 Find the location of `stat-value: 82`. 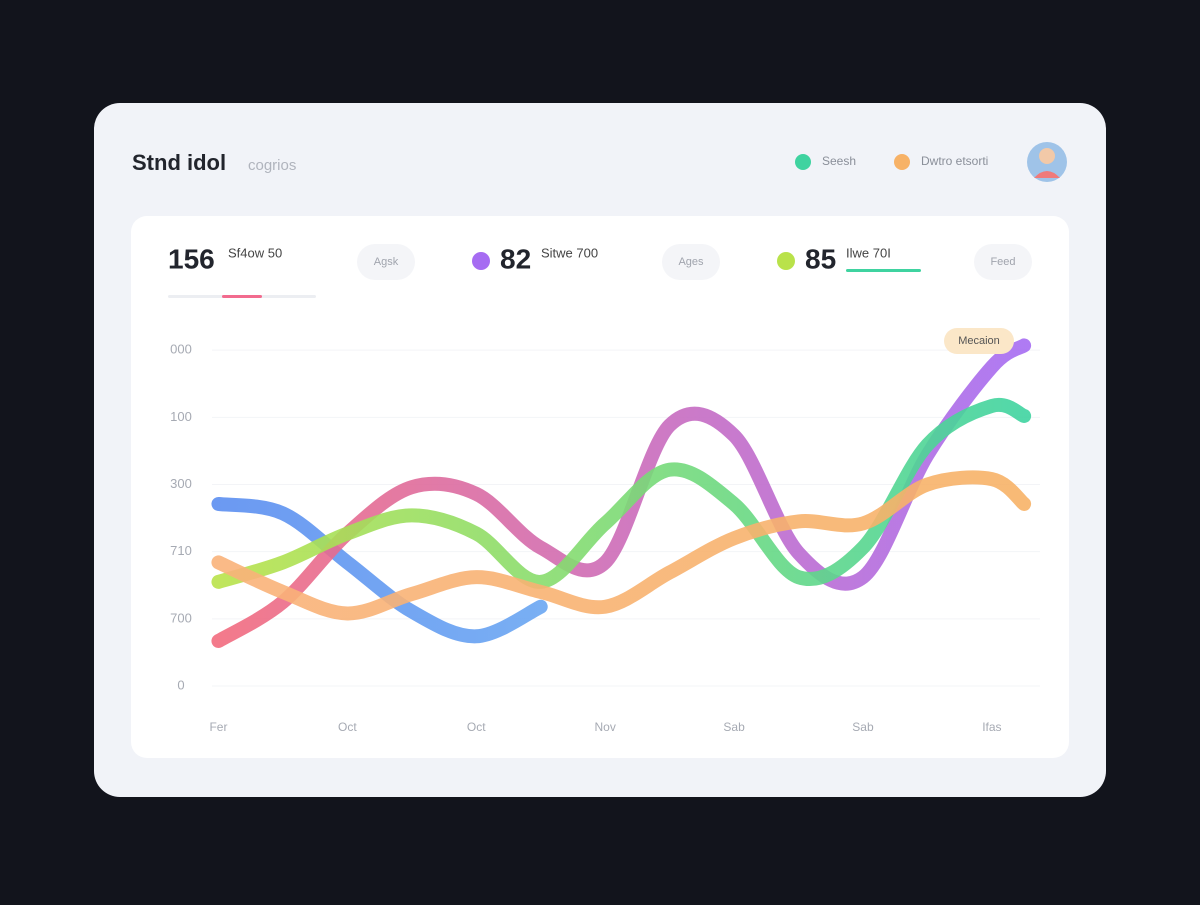

stat-value: 82 is located at coordinates (515, 258).